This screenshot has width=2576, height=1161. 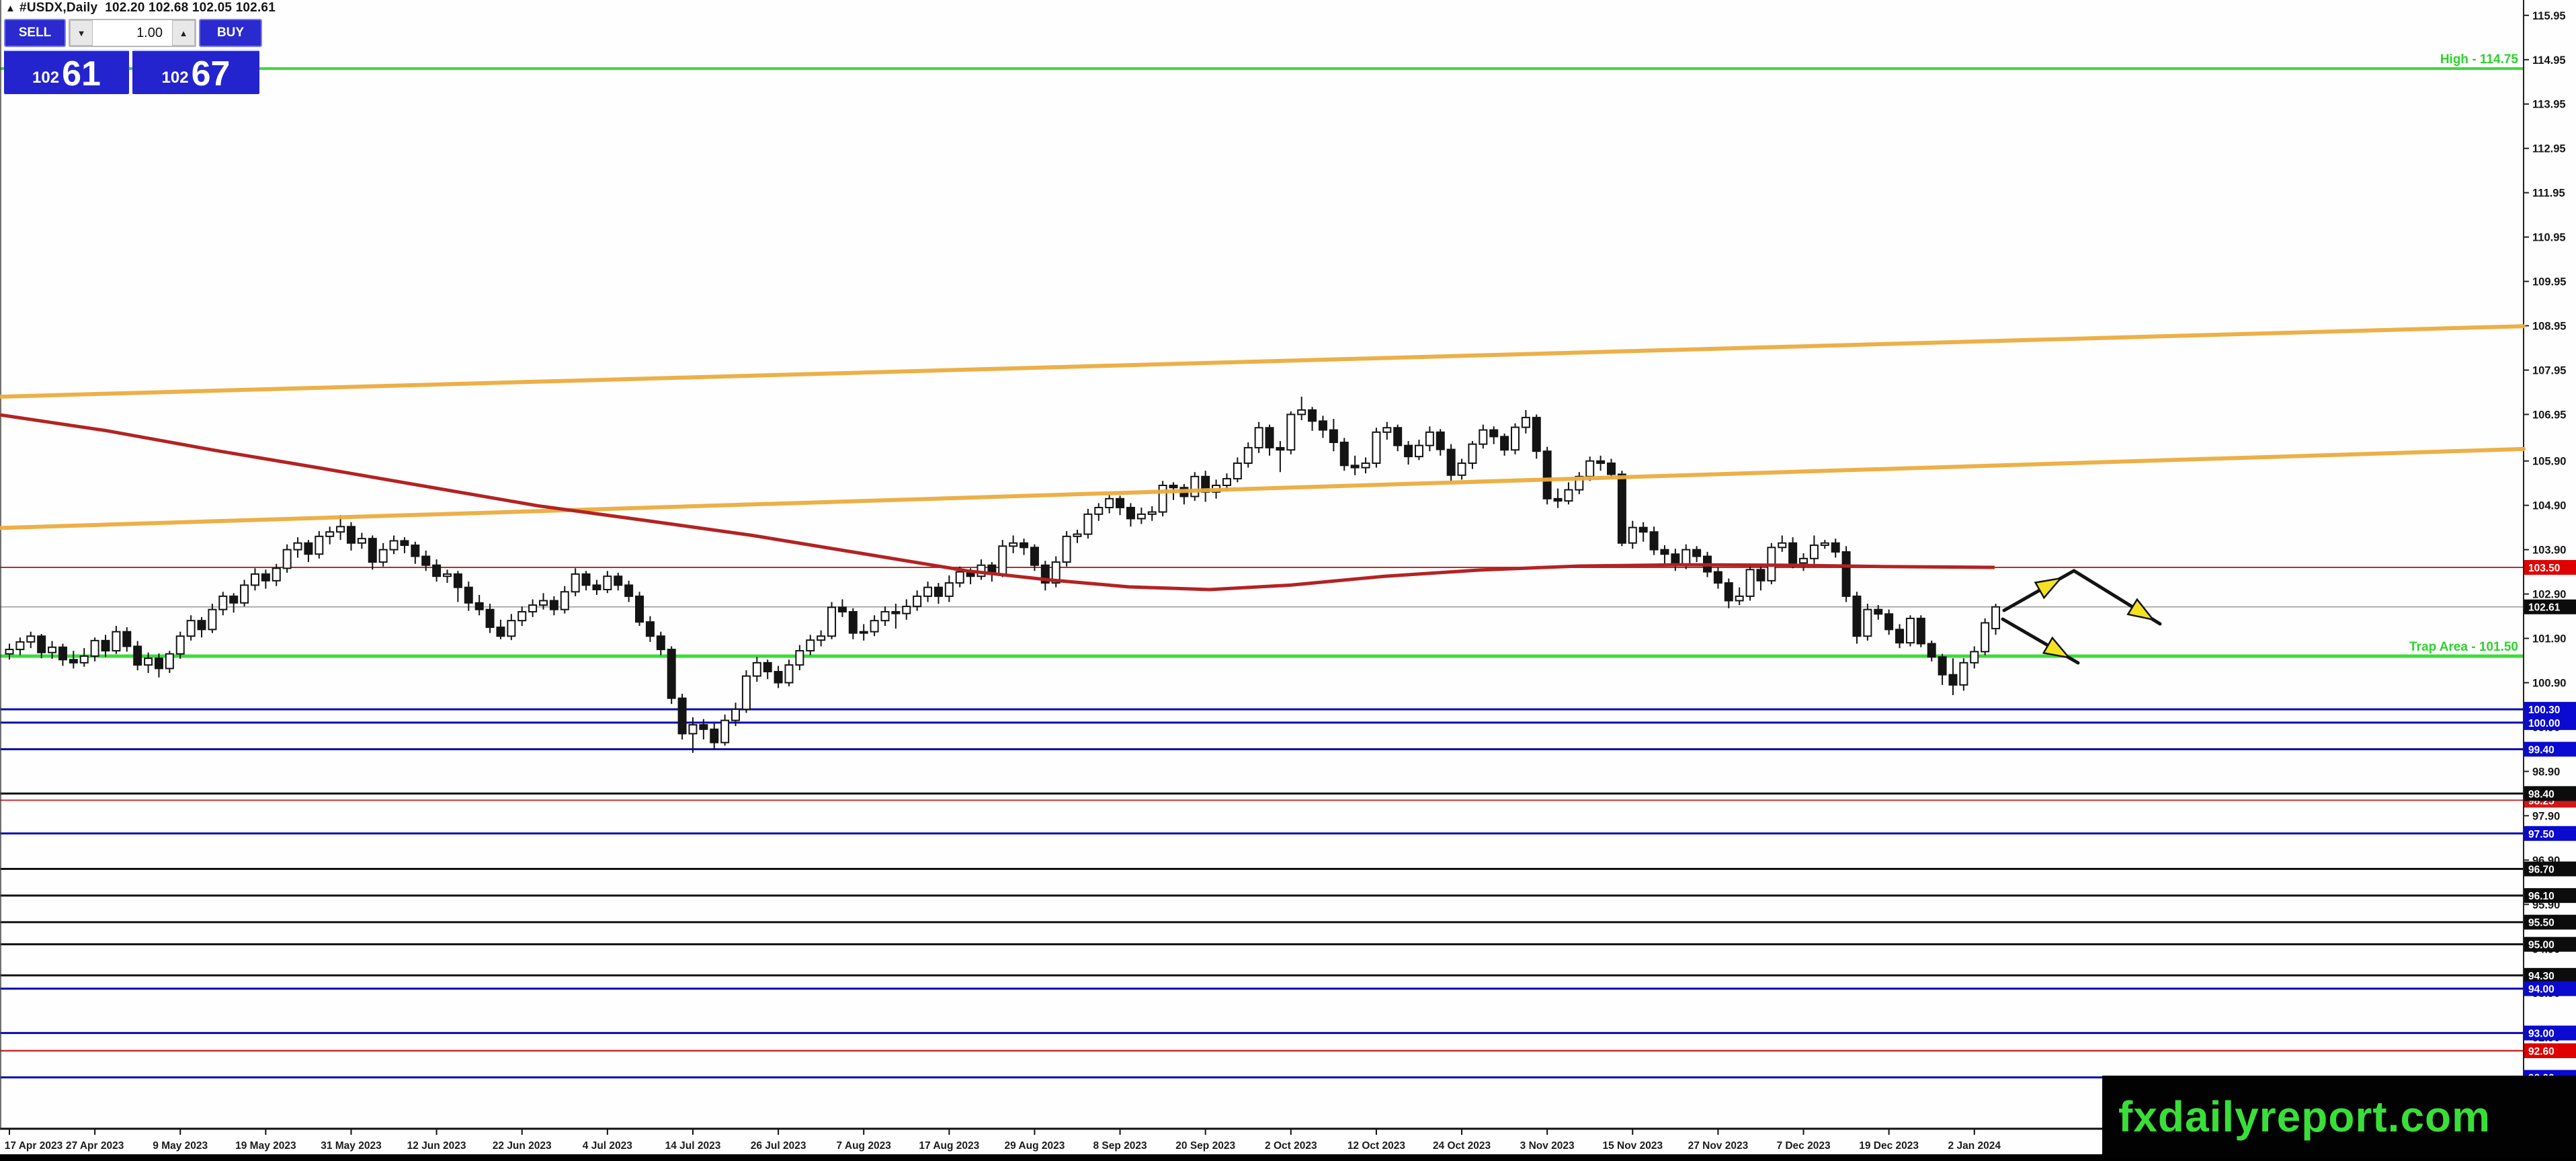 I want to click on volume-increase-icon: ▲, so click(x=183, y=33).